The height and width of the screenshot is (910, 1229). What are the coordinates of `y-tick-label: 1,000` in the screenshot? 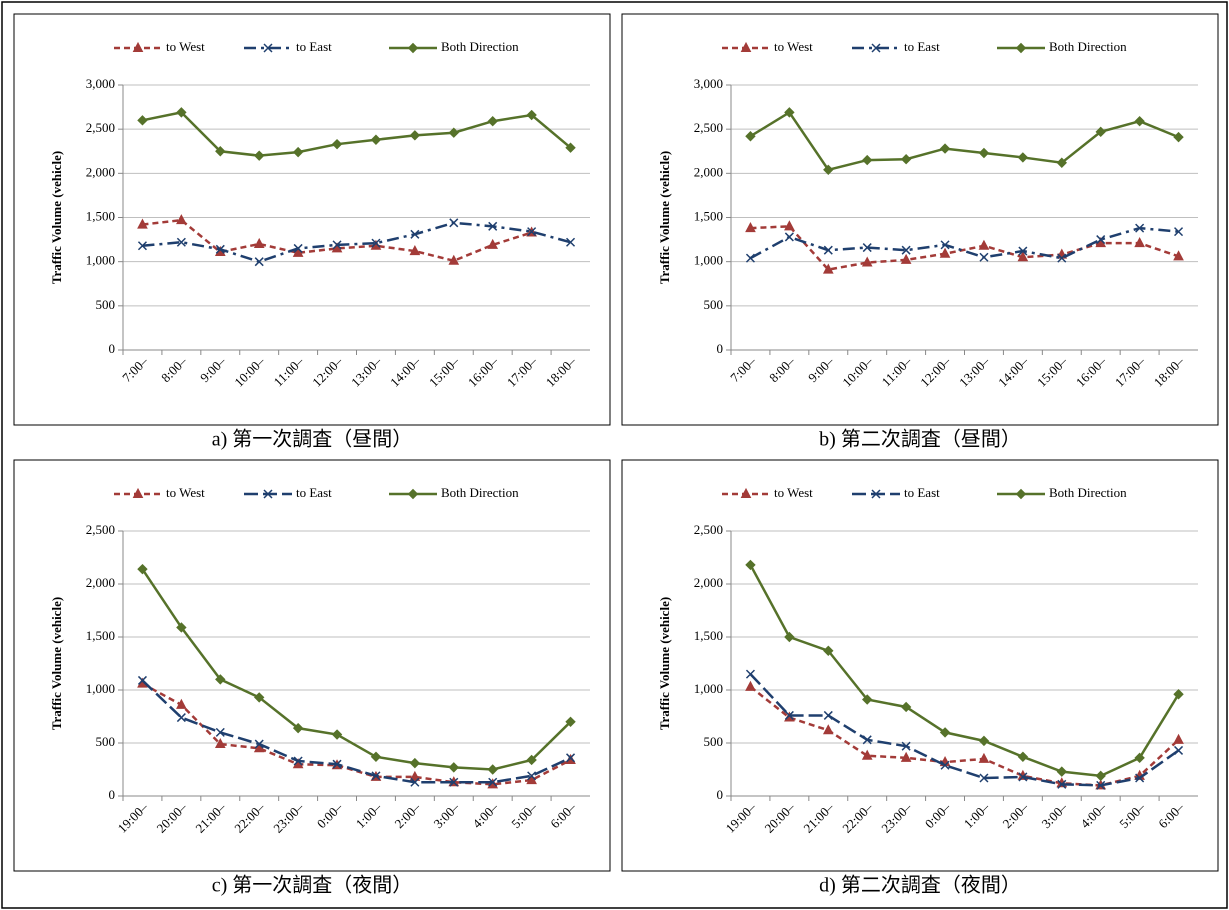 It's located at (708, 260).